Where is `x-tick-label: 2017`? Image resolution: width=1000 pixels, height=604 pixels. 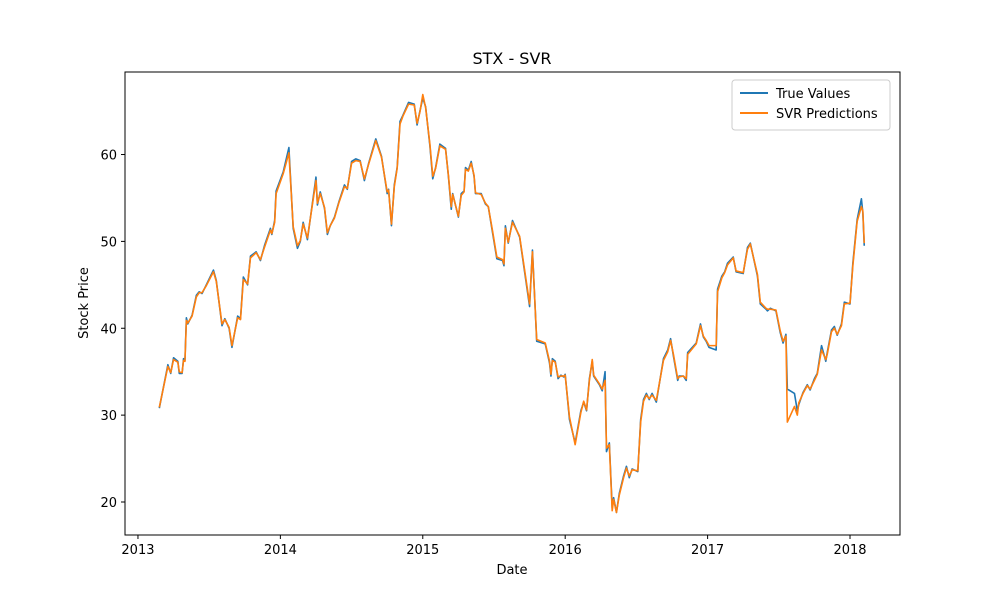 x-tick-label: 2017 is located at coordinates (707, 550).